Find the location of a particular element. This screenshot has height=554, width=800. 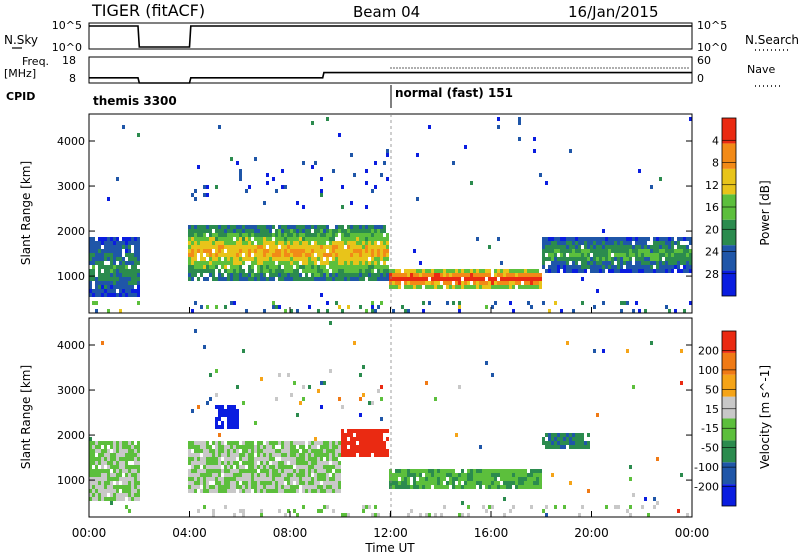

y-tick-label: 3000 is located at coordinates (71, 390).